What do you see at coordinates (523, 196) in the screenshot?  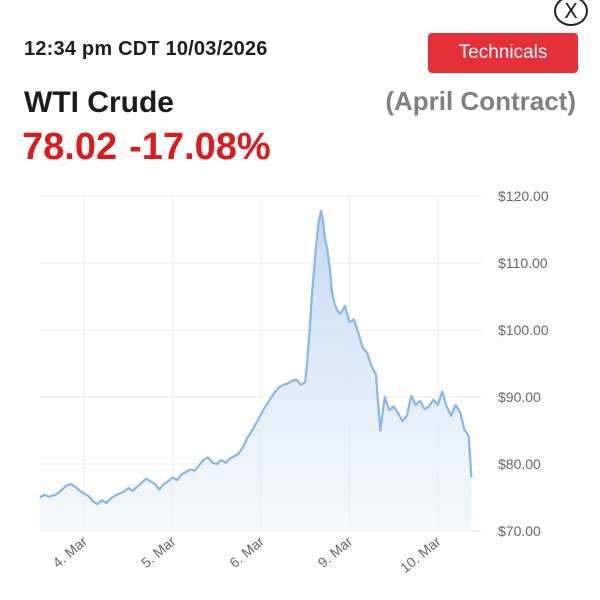 I see `y-tick-label: $120.00` at bounding box center [523, 196].